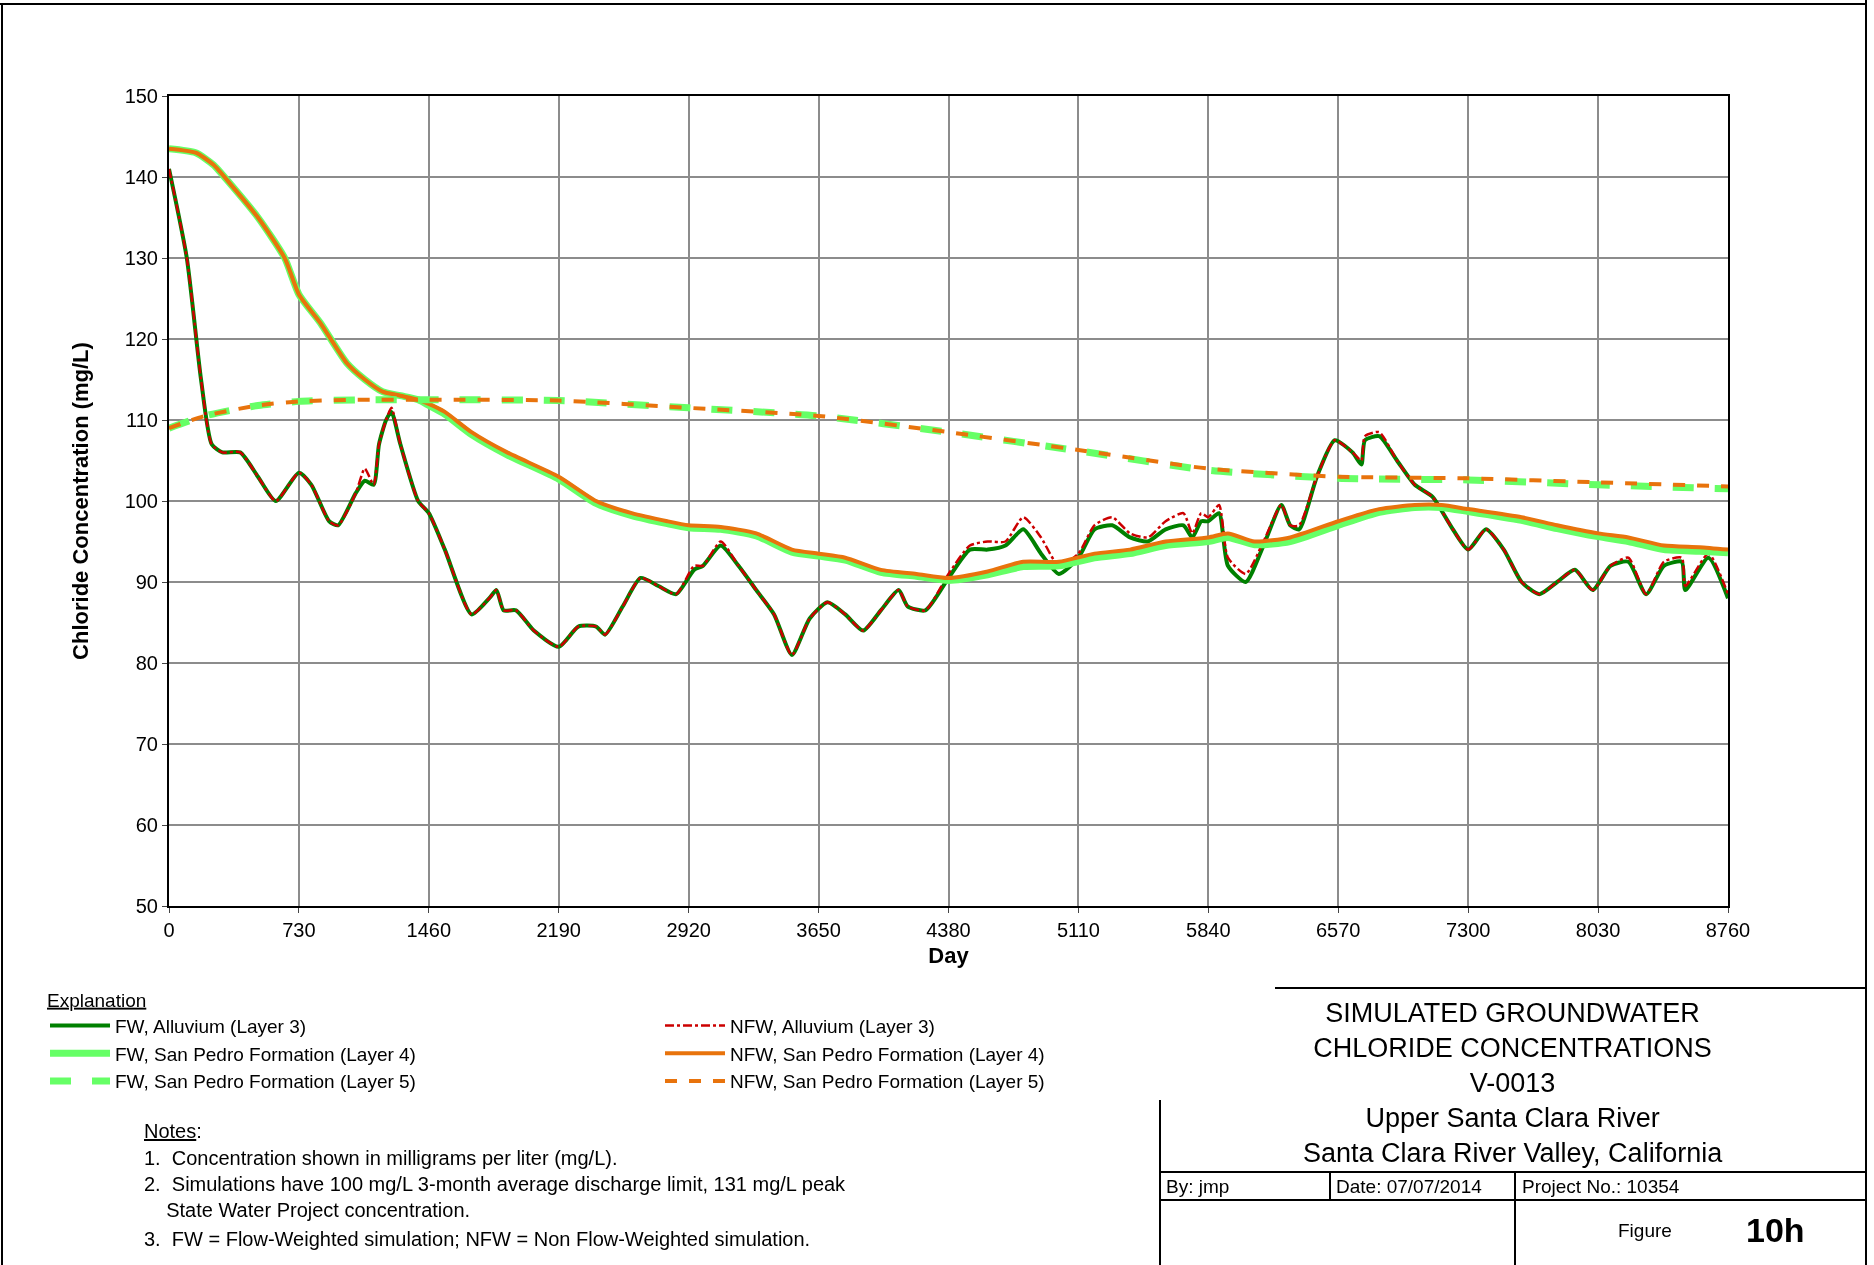  What do you see at coordinates (211, 1026) in the screenshot?
I see `legend-label: FW, Alluvium (Layer 3)` at bounding box center [211, 1026].